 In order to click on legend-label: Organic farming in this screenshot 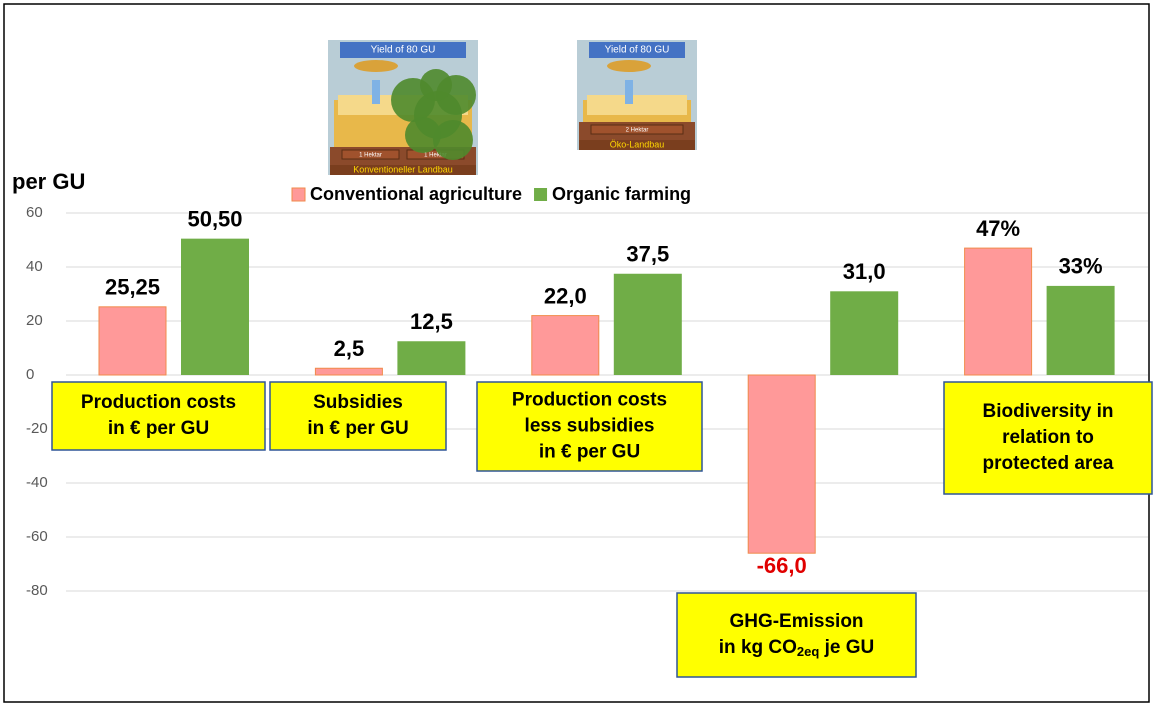, I will do `click(621, 194)`.